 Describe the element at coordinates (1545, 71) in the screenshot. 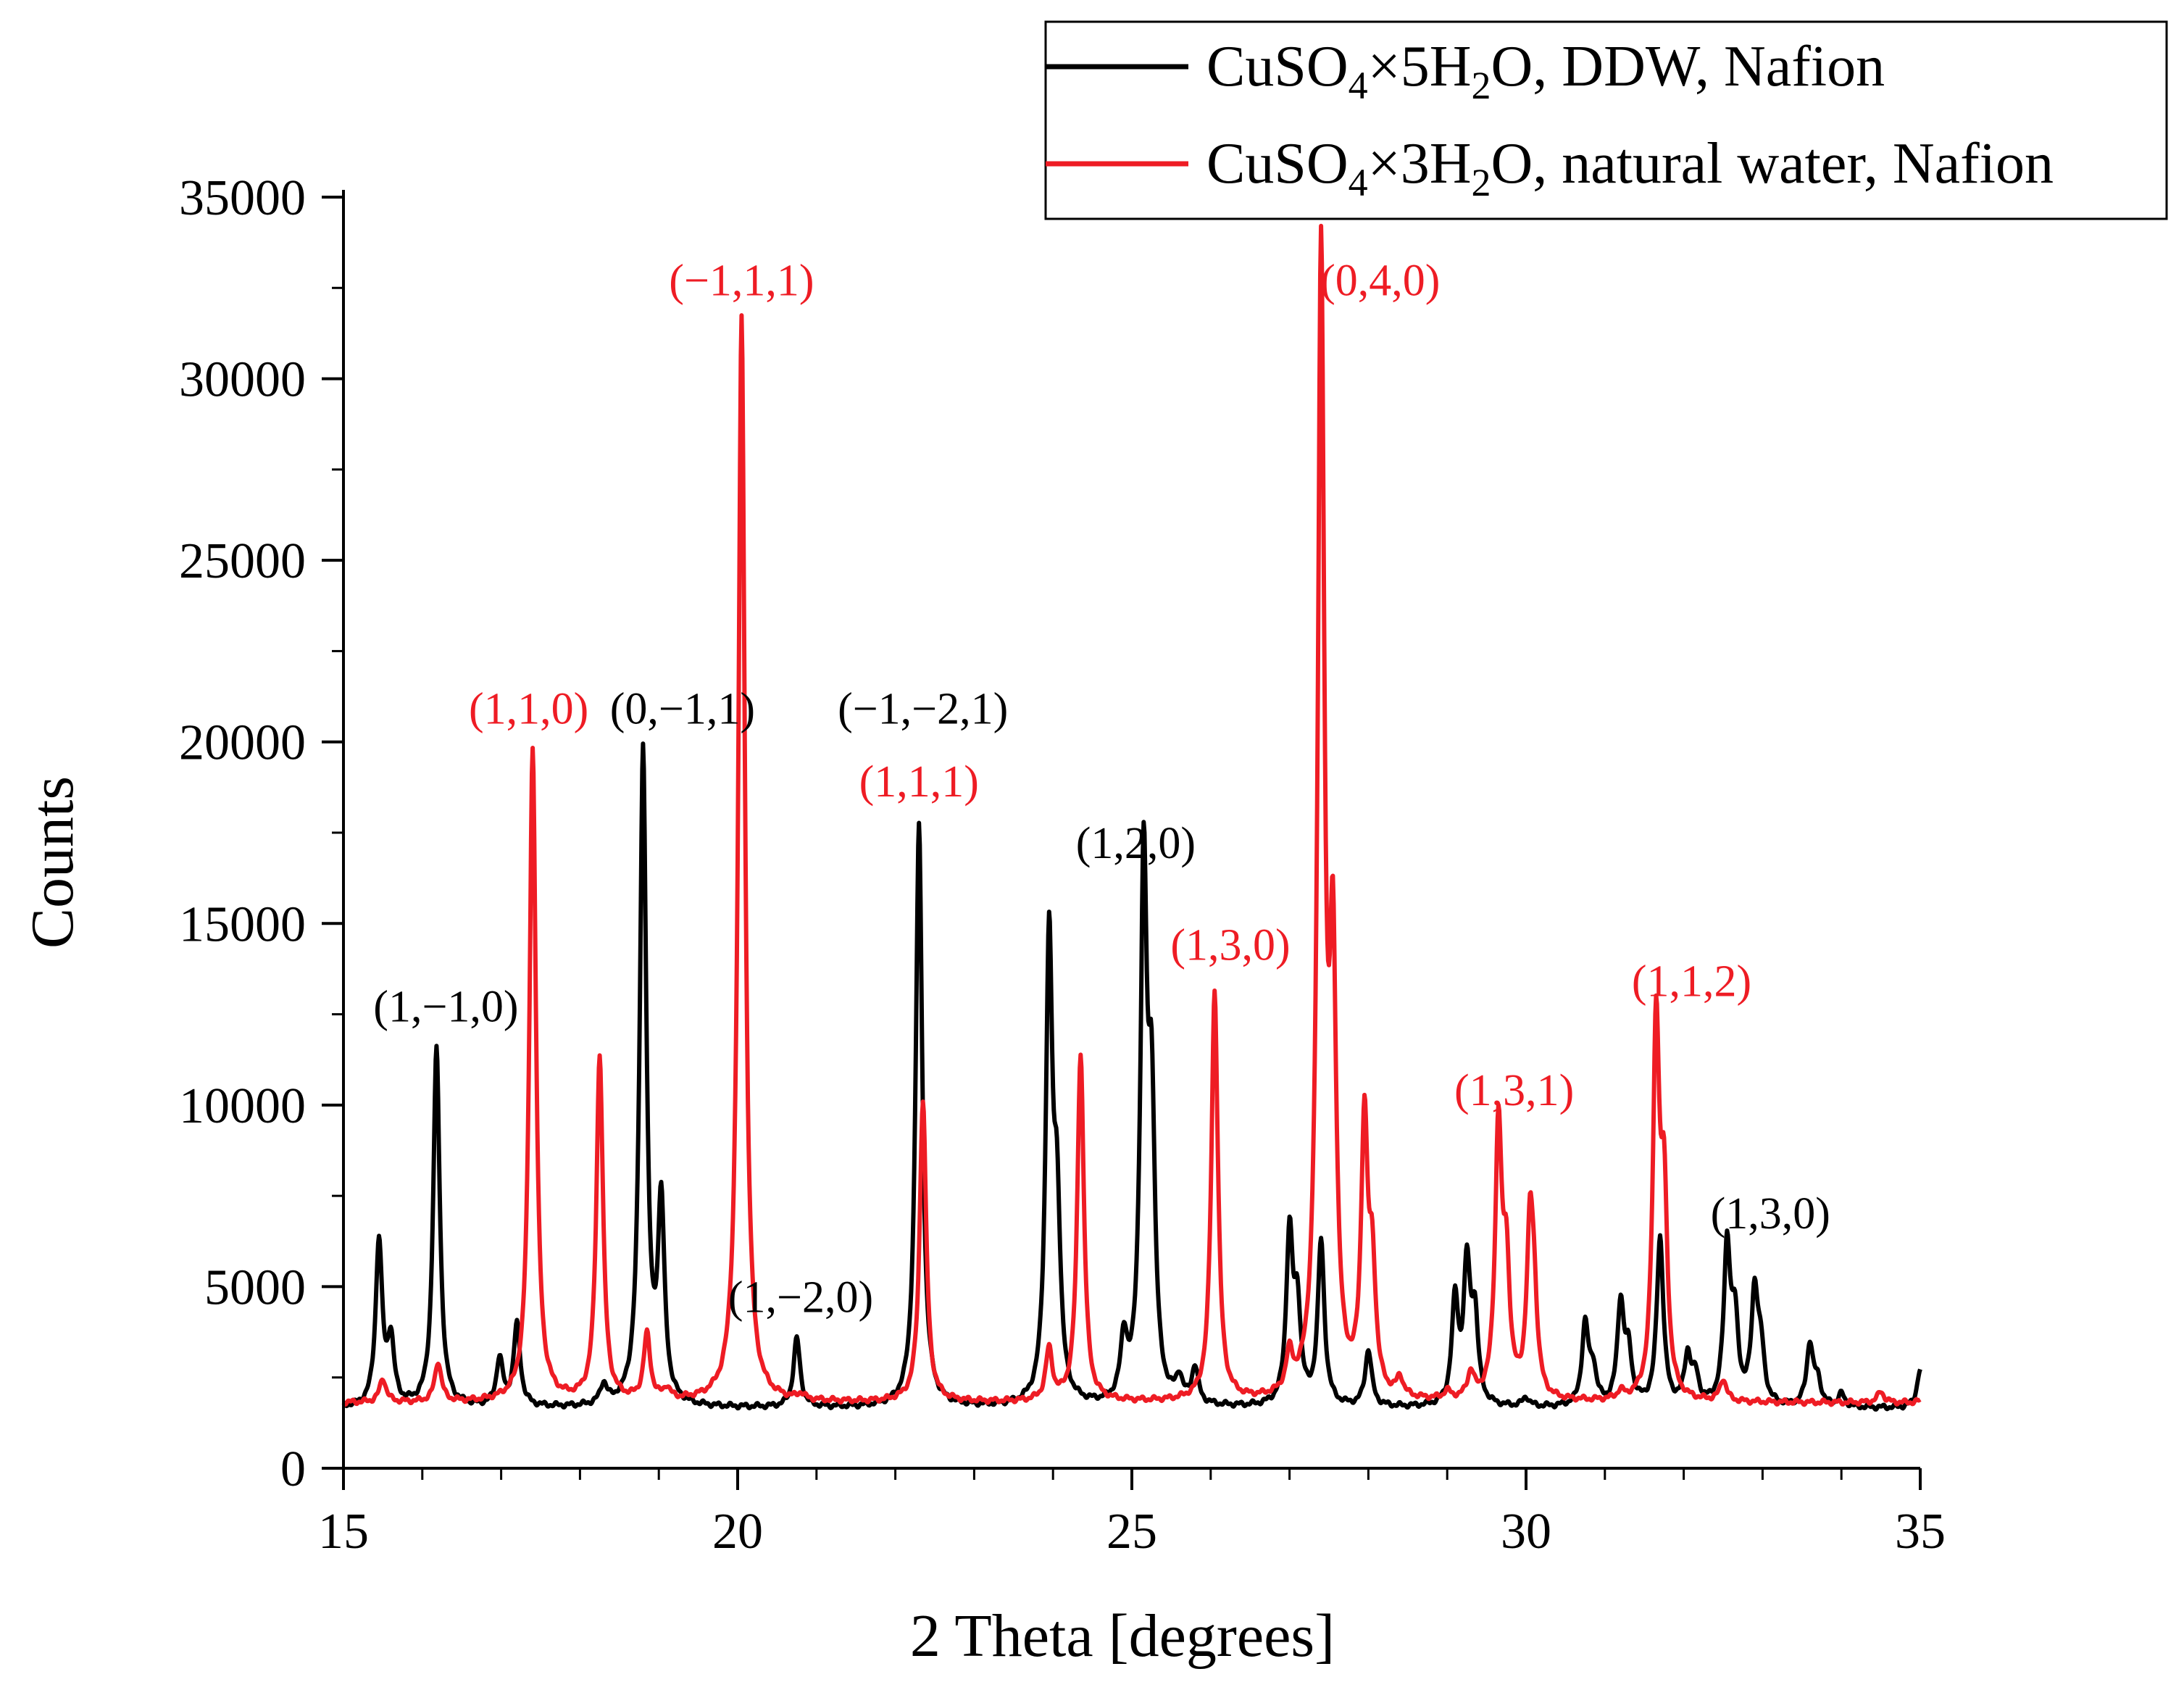

I see `legend-label-series-1: CuSO4×5H2O, DDW, Nafion` at that location.